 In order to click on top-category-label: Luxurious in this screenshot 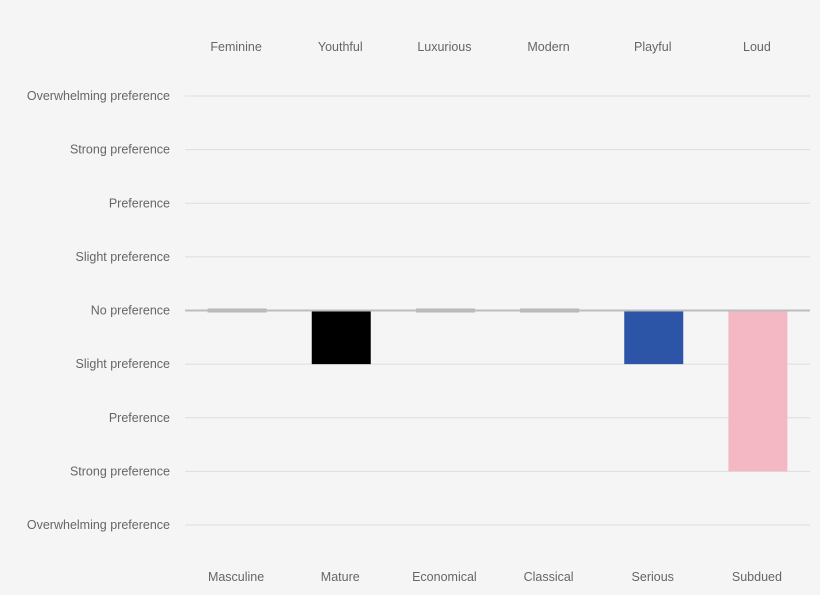, I will do `click(444, 47)`.